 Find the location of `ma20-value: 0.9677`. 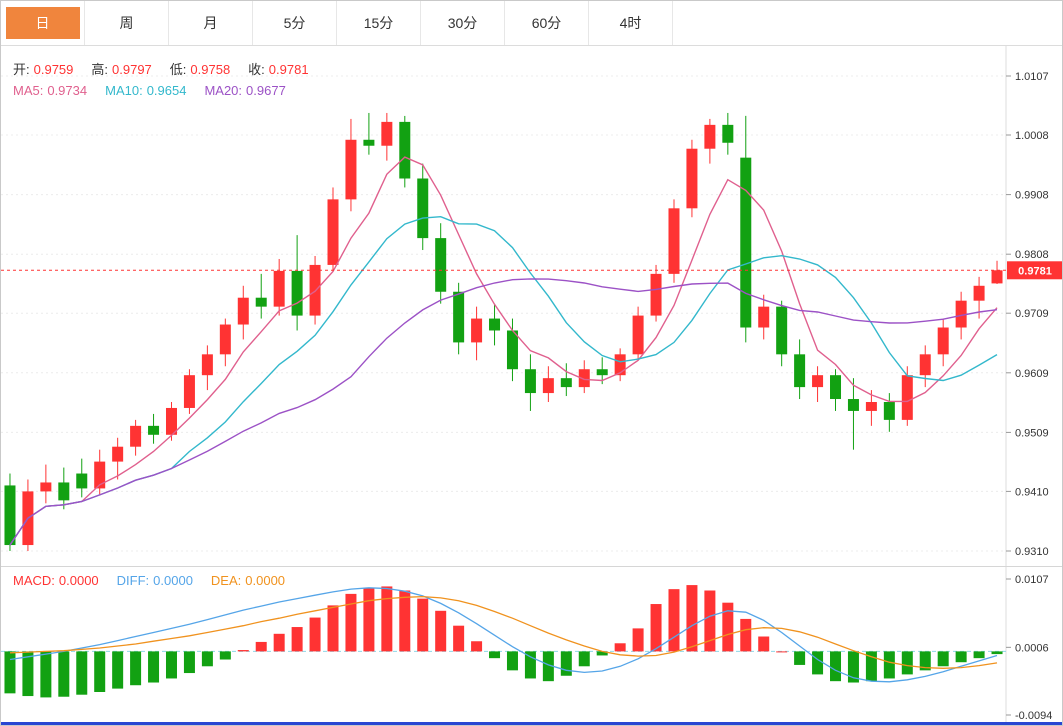

ma20-value: 0.9677 is located at coordinates (266, 90).